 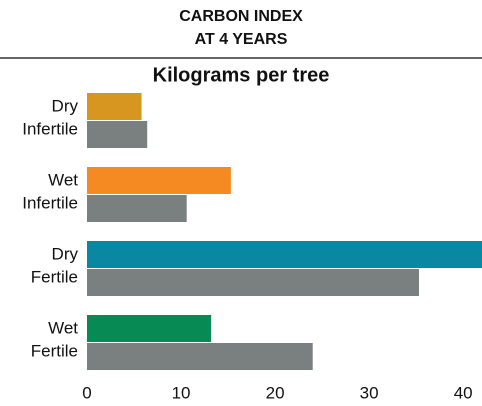 I want to click on chart-title: AT 4 YEARS, so click(x=241, y=39).